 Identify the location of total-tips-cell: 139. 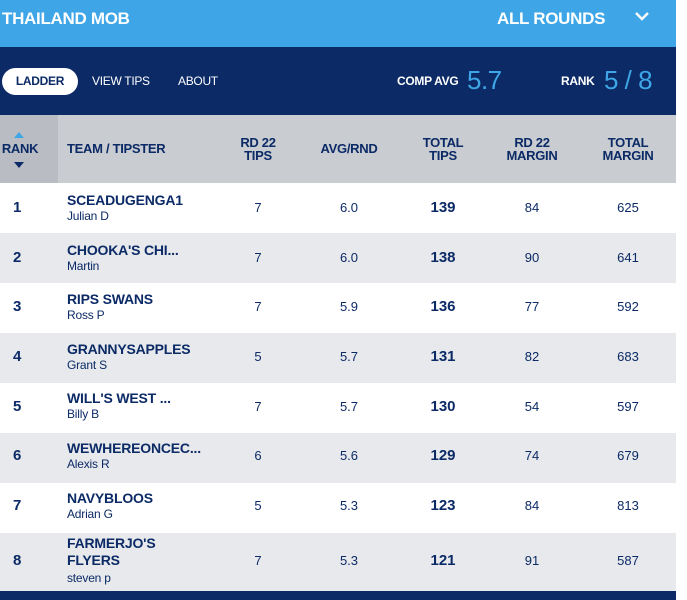
(443, 207).